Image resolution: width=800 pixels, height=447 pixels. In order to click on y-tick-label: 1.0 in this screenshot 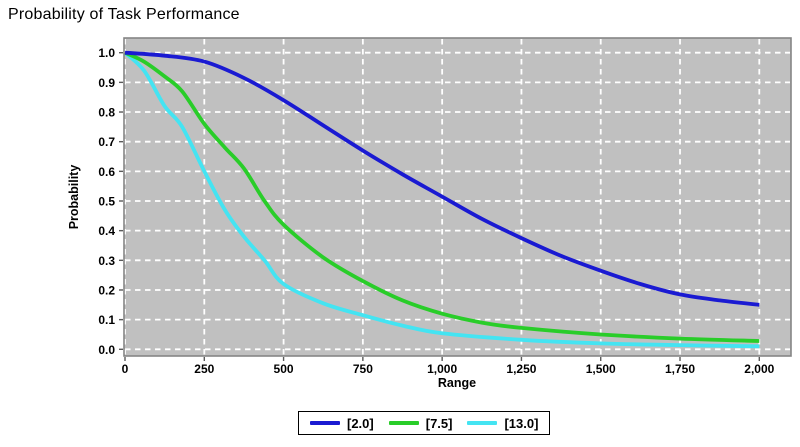, I will do `click(106, 53)`.